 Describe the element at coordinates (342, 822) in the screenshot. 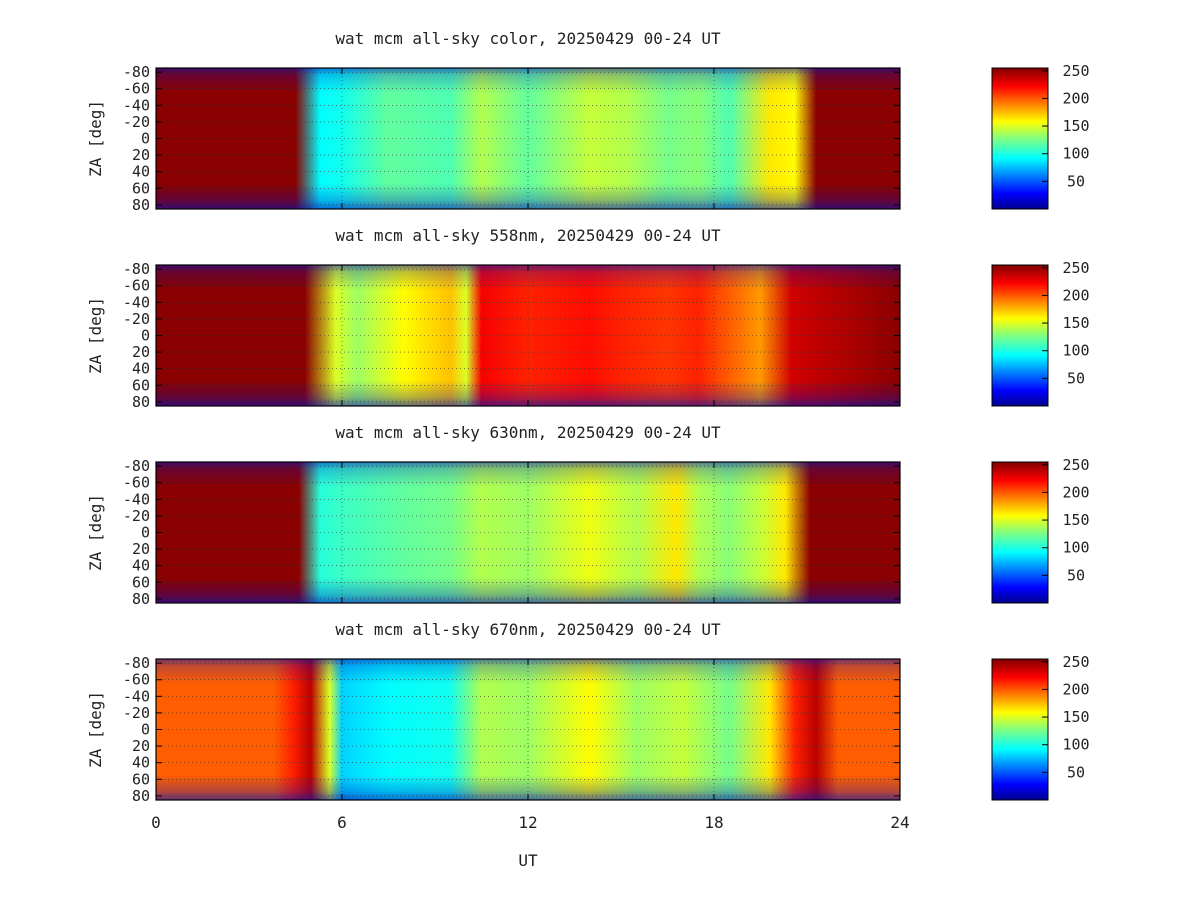

I see `x-tick-label: 6` at that location.